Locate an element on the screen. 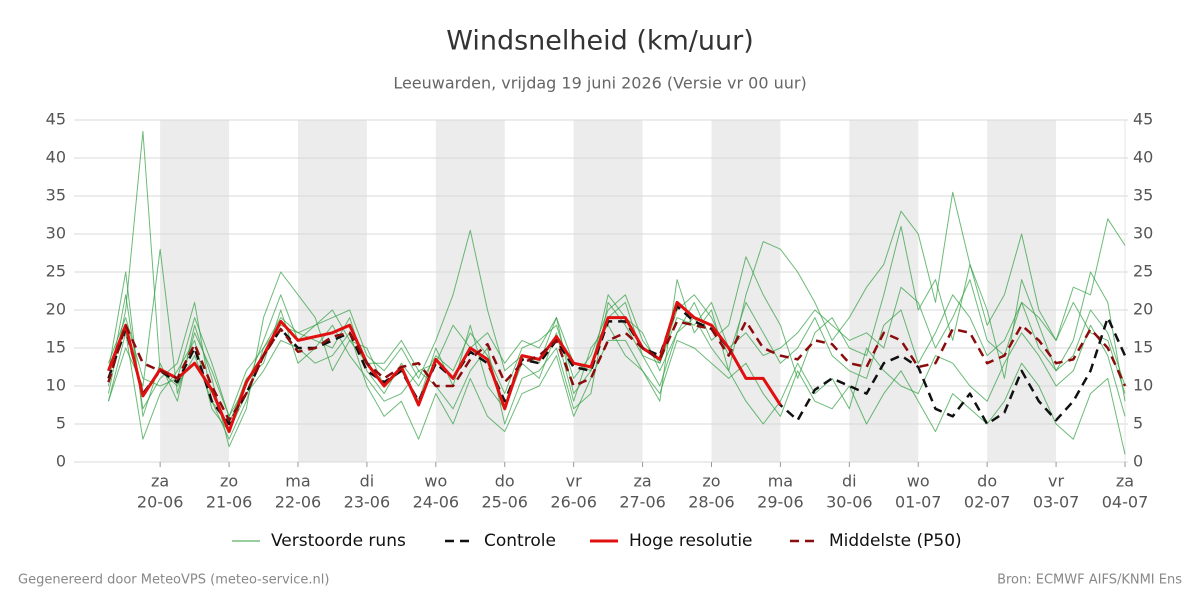 The image size is (1200, 604). y-tick-label: 10 is located at coordinates (56, 385).